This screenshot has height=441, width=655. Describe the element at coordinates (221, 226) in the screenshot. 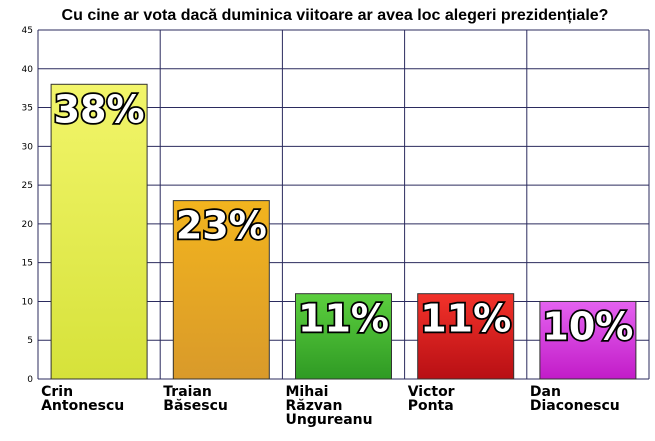

I see `data-label: 23%` at that location.